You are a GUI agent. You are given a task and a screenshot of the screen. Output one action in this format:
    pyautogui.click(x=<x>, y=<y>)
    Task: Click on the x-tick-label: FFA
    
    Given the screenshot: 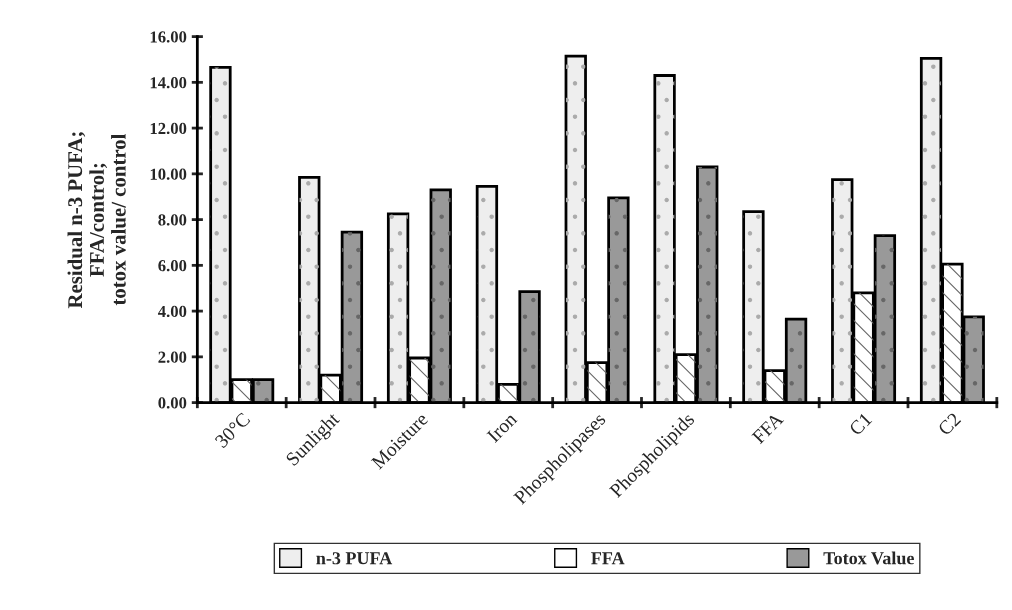 What is the action you would take?
    pyautogui.click(x=768, y=428)
    